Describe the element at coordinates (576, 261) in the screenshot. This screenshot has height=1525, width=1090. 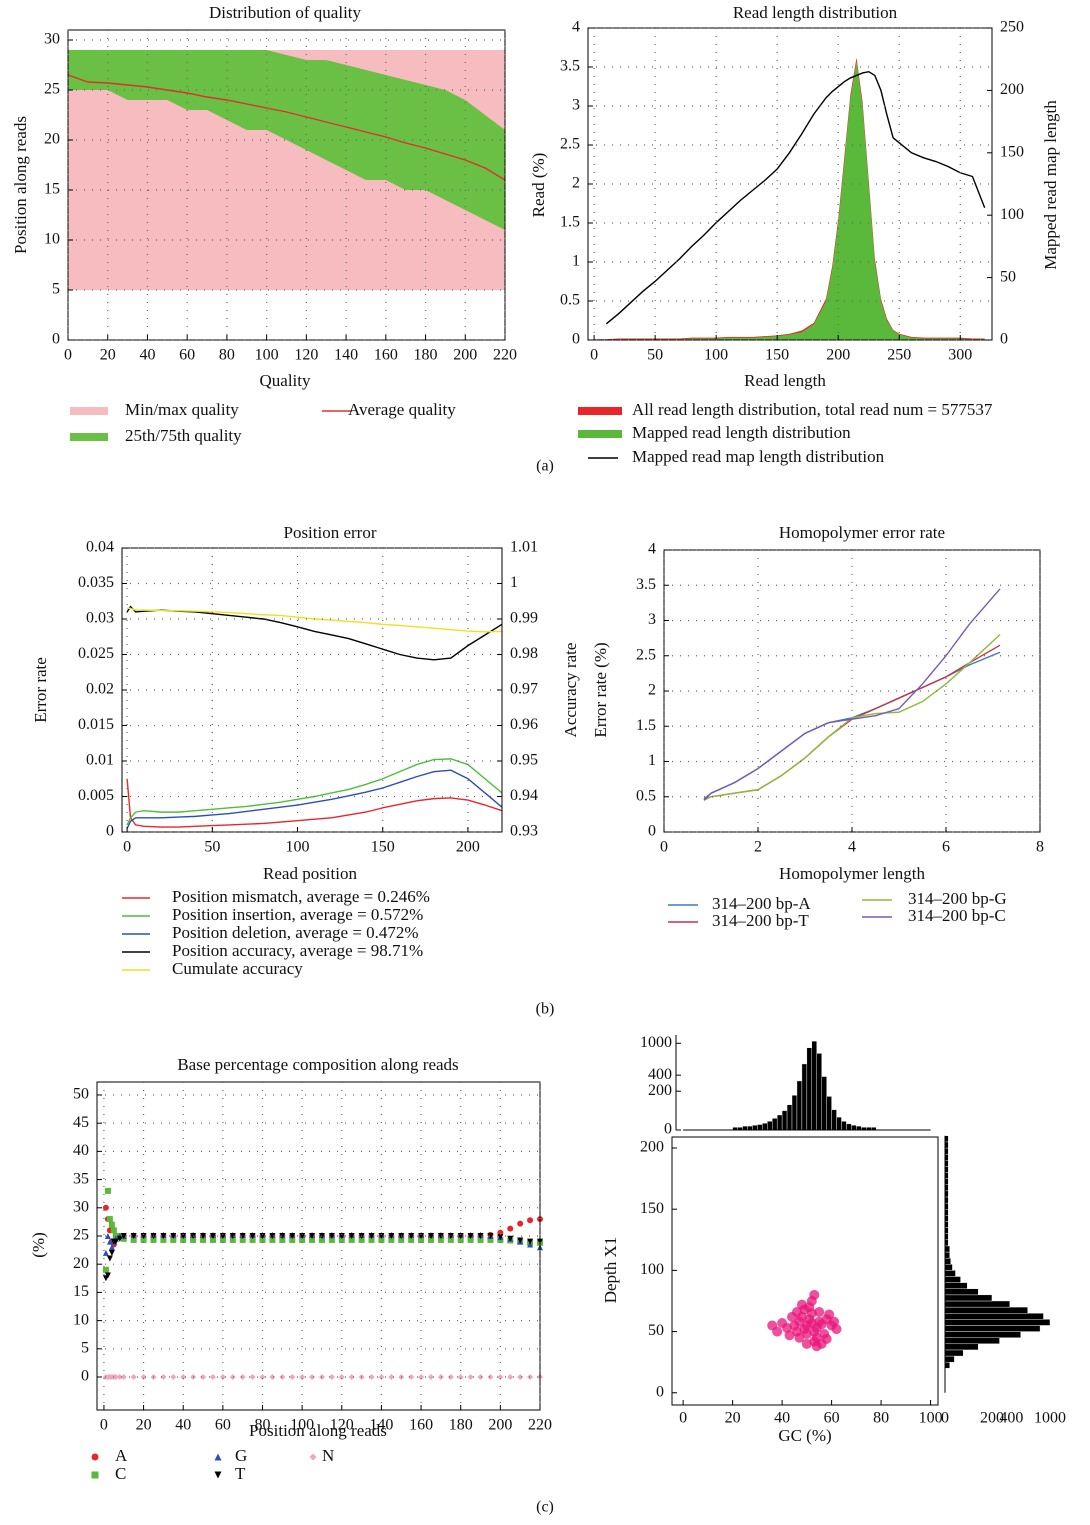
I see `y-tick-label: 1` at that location.